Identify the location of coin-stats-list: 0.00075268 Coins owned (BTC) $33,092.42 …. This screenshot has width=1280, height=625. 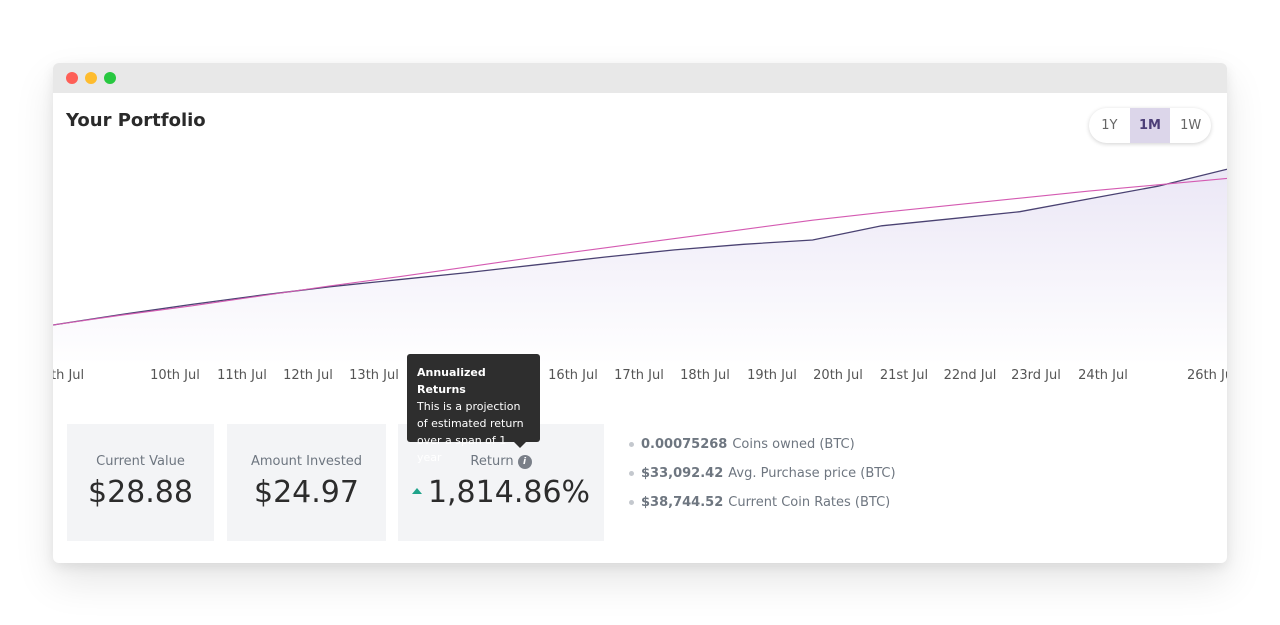
(762, 473).